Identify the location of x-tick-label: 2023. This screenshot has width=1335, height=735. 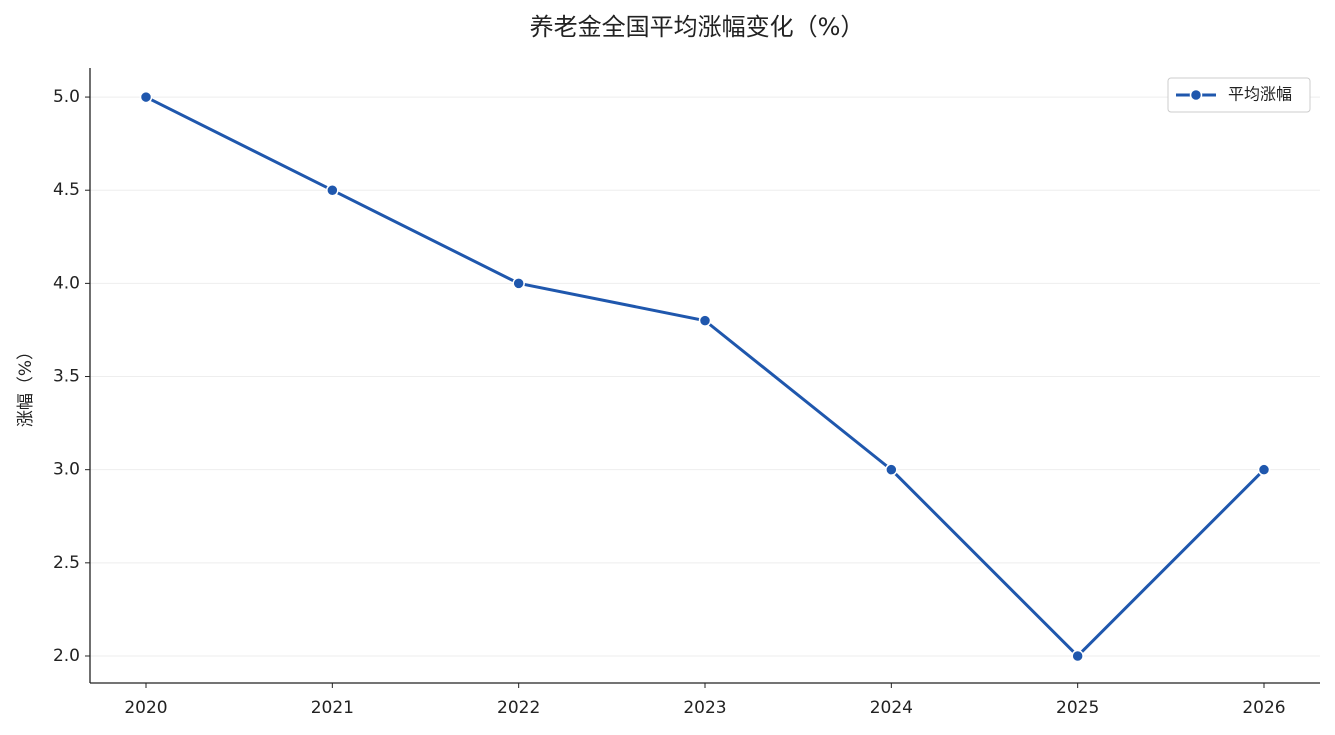
(704, 708).